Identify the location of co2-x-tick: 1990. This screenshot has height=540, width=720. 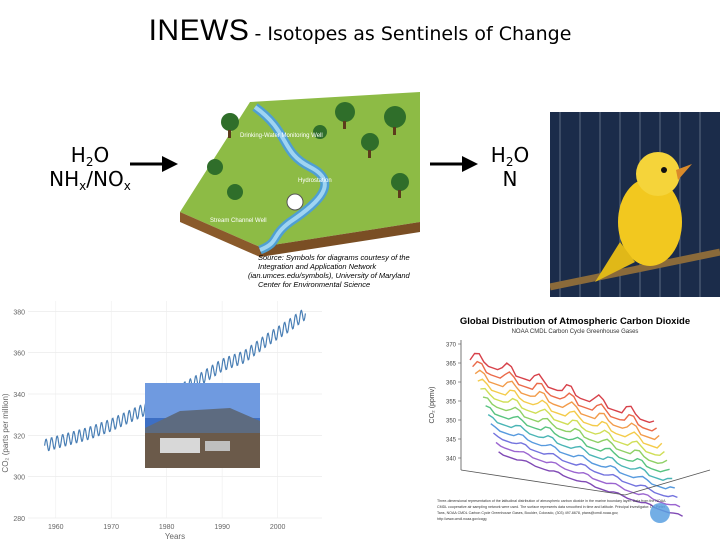
(222, 527).